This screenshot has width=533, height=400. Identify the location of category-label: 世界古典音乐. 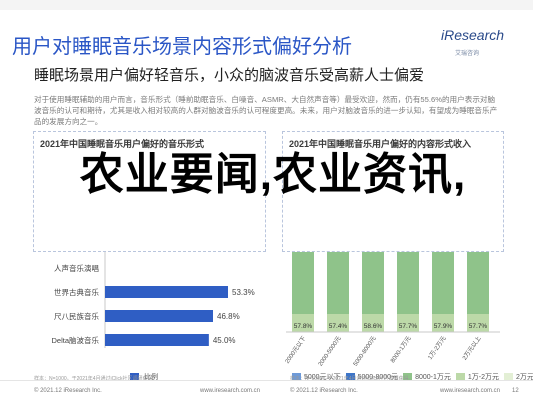
(76, 292).